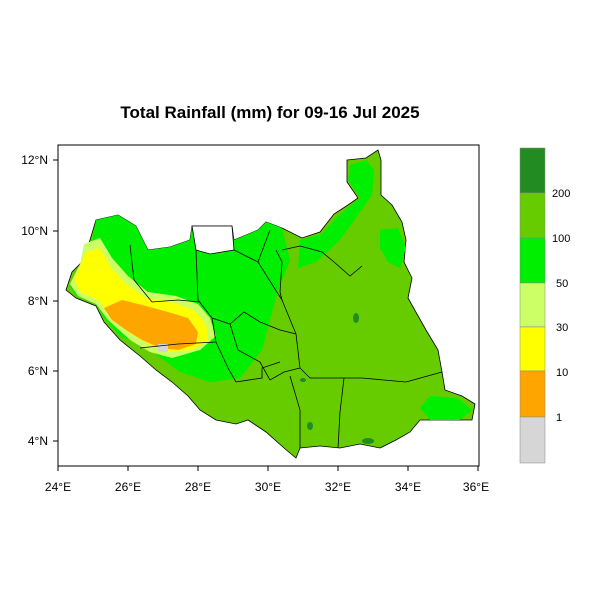 The width and height of the screenshot is (600, 600). What do you see at coordinates (338, 487) in the screenshot?
I see `x-tick-label: 32°E` at bounding box center [338, 487].